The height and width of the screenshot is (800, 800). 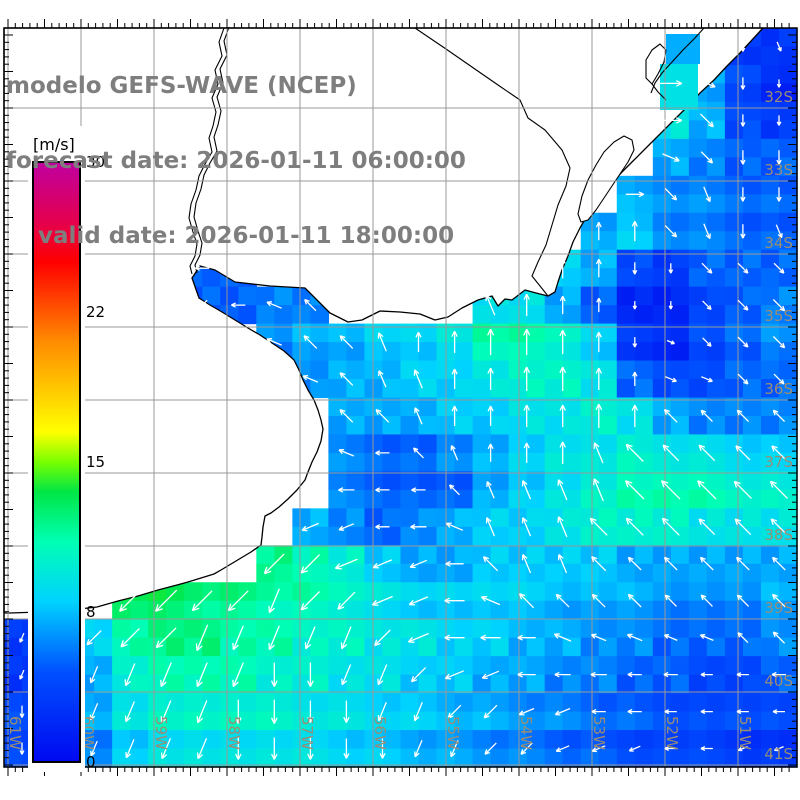 I want to click on model-title: modelo GEFS-WAVE (NCEP), so click(x=181, y=86).